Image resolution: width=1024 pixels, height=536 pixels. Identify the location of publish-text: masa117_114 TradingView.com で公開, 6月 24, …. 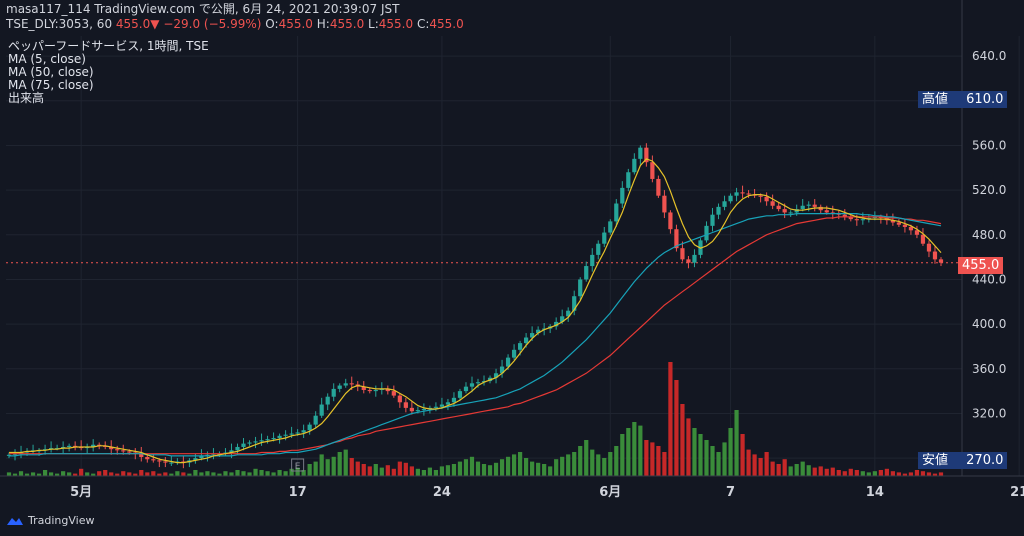
(203, 9).